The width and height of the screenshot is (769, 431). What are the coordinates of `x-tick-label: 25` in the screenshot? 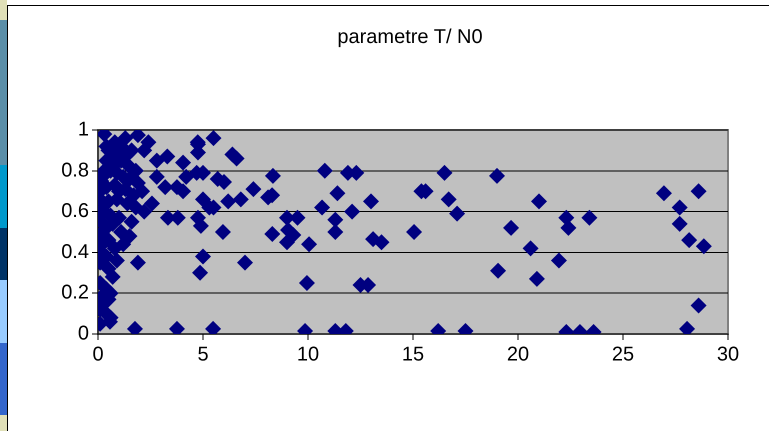 It's located at (623, 355).